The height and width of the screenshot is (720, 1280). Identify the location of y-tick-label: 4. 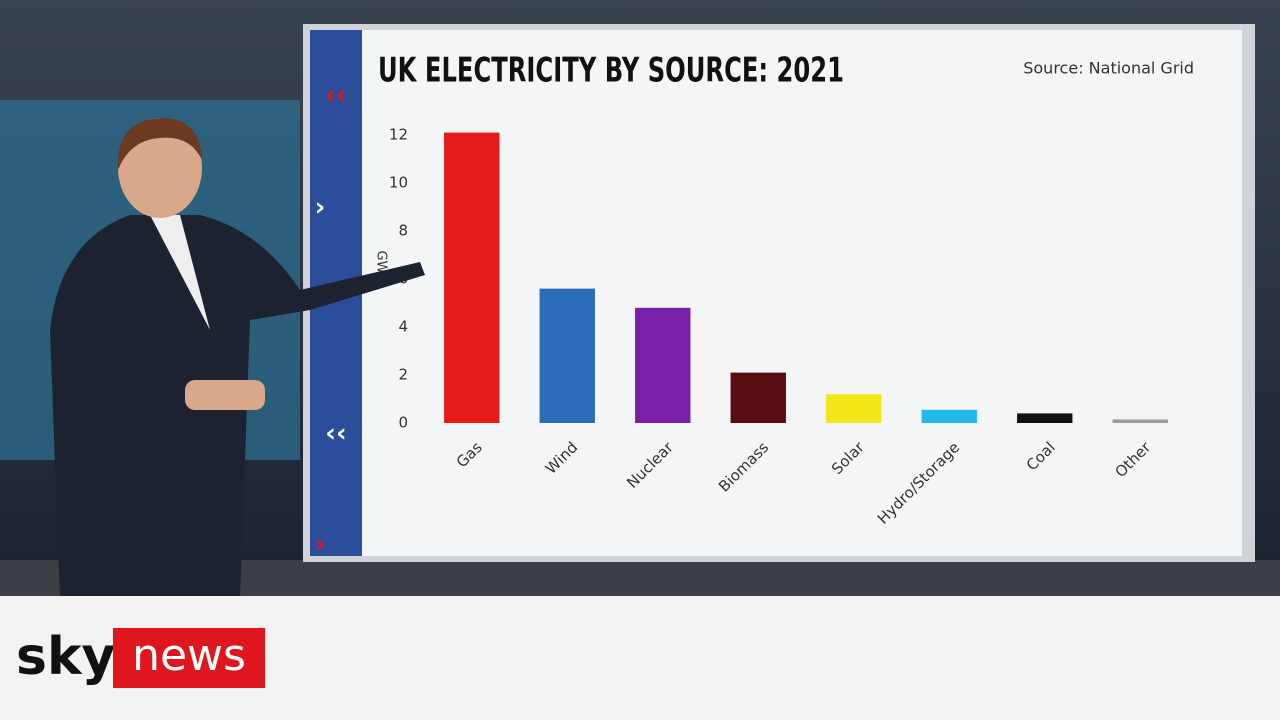
(403, 327).